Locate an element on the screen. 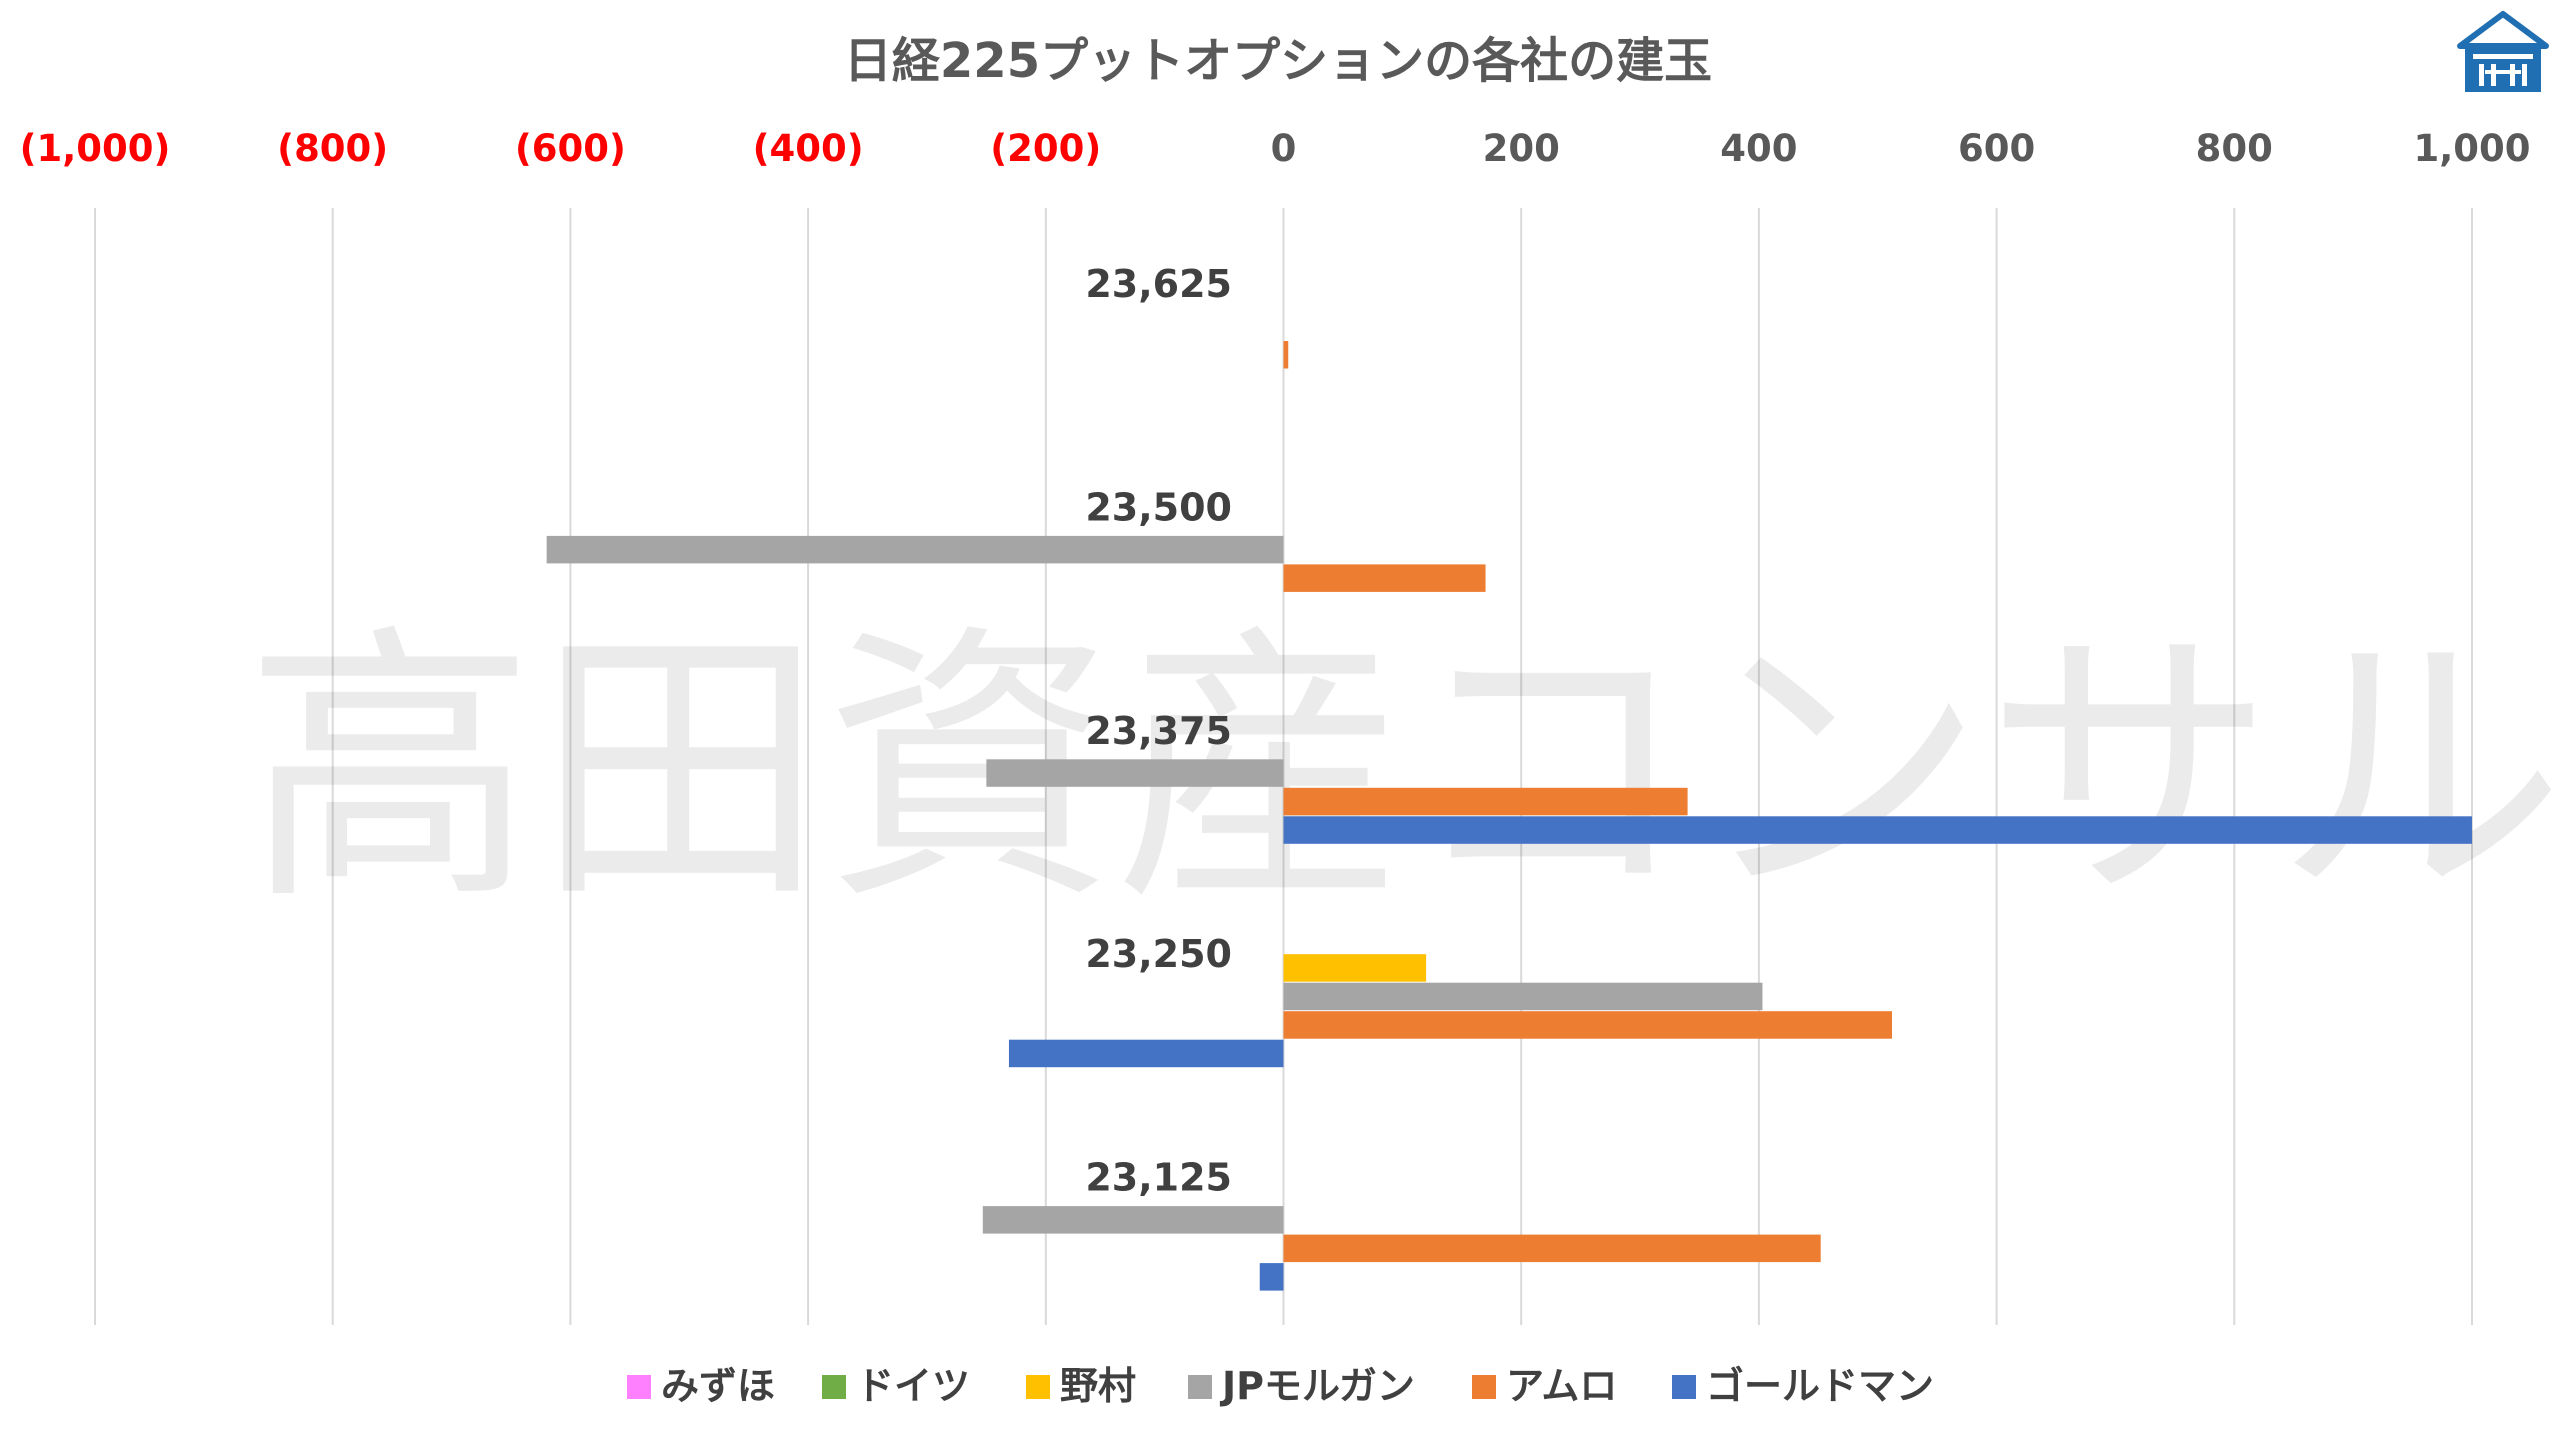 Image resolution: width=2557 pixels, height=1437 pixels. bar-JPモルガン-23,375 is located at coordinates (1135, 773).